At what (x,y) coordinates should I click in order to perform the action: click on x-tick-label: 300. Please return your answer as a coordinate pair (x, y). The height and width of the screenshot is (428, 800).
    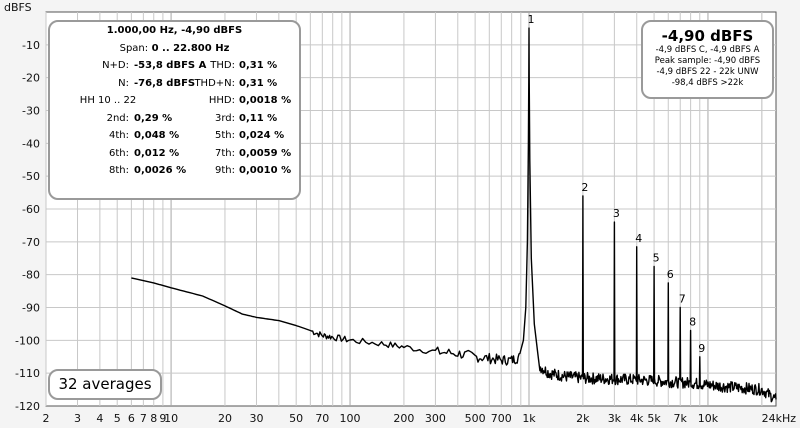
    Looking at the image, I should click on (435, 418).